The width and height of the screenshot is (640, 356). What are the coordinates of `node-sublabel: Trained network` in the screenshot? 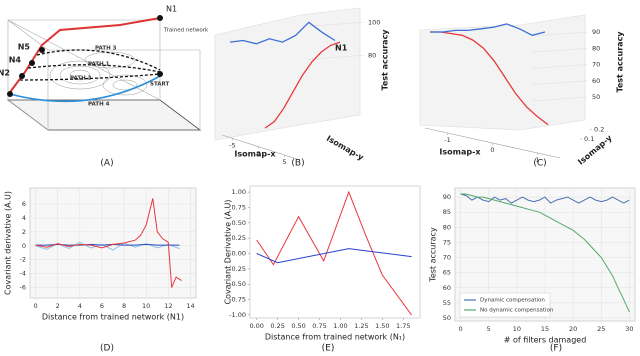 It's located at (186, 31).